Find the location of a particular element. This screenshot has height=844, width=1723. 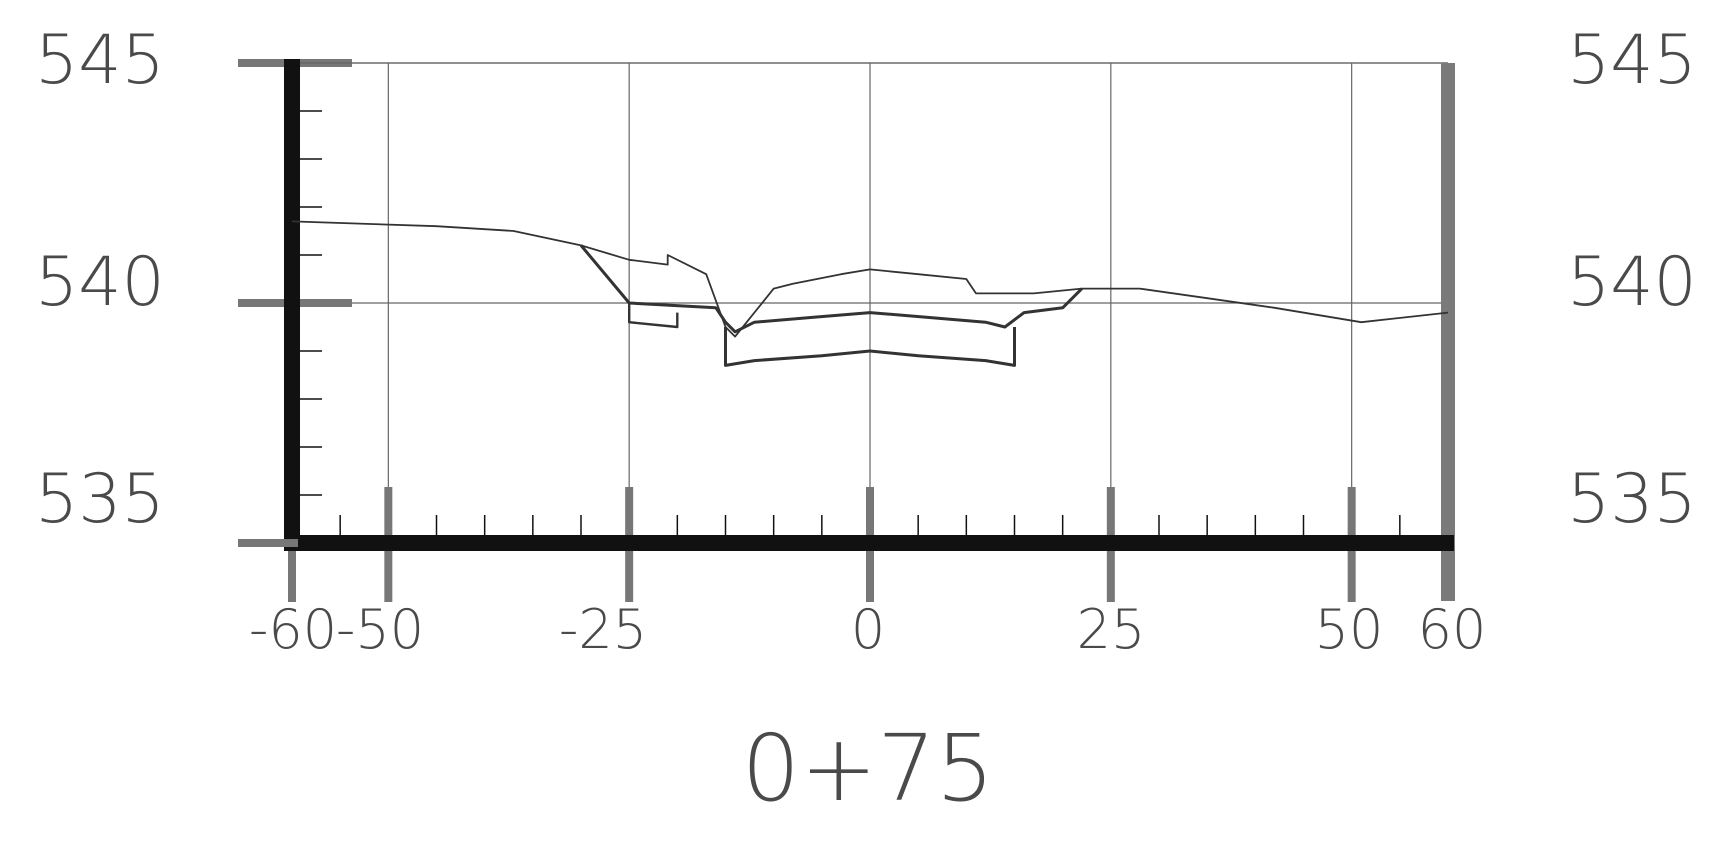

left-axis-bar is located at coordinates (292, 303).